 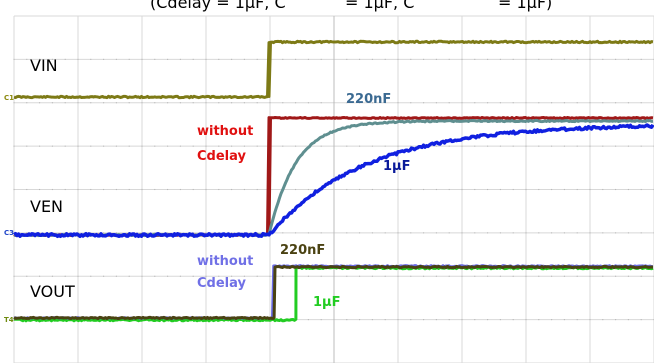 I want to click on annotation-ven-220nf: 220nF, so click(x=368, y=99).